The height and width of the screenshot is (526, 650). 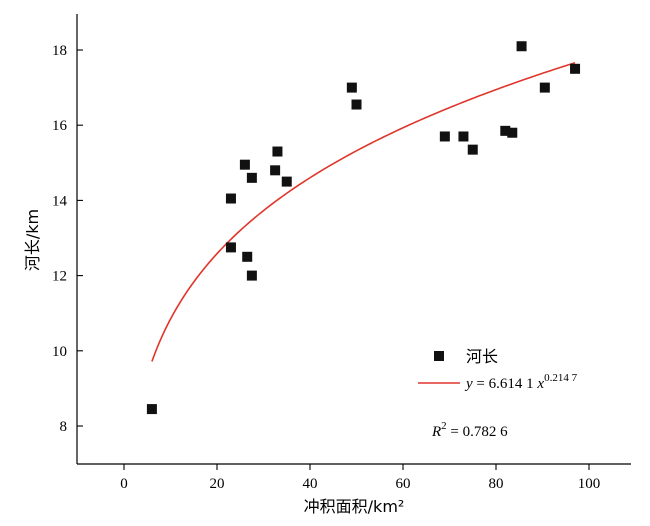 What do you see at coordinates (482, 356) in the screenshot?
I see `legend-series-label: 河长` at bounding box center [482, 356].